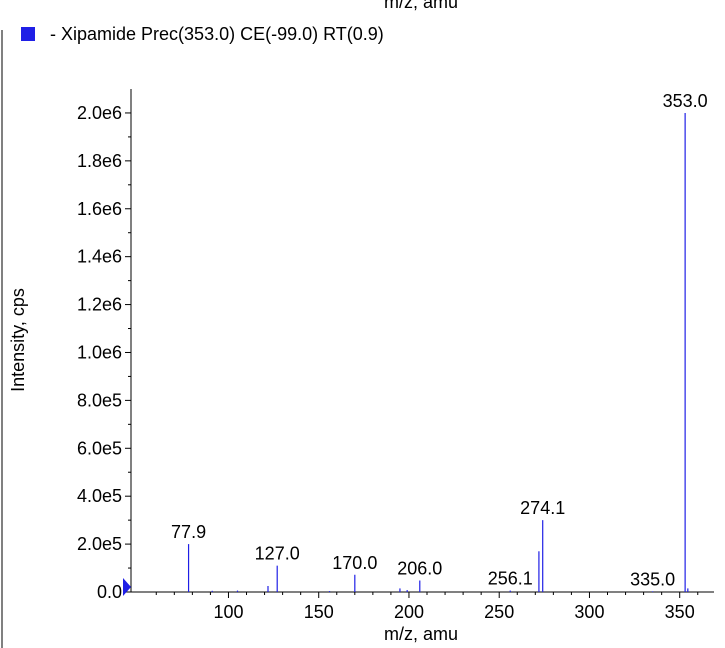  What do you see at coordinates (127, 587) in the screenshot?
I see `precursor-marker` at bounding box center [127, 587].